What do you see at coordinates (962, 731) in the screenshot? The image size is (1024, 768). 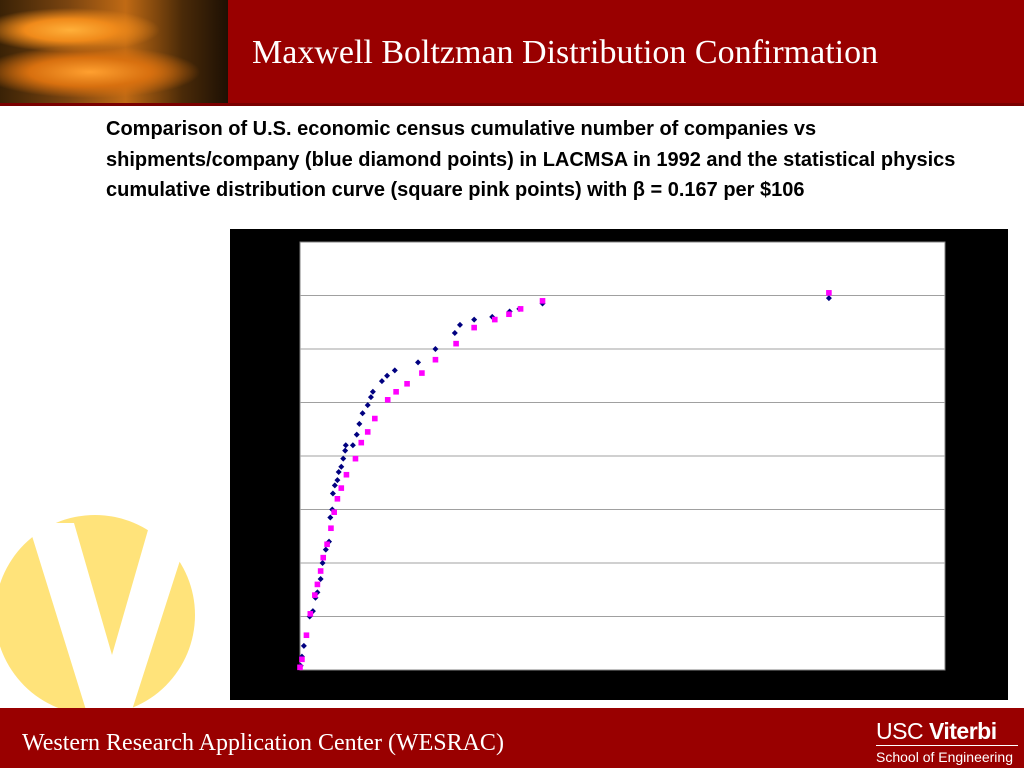 I see `viterbi-wordmark: Viterbi` at bounding box center [962, 731].